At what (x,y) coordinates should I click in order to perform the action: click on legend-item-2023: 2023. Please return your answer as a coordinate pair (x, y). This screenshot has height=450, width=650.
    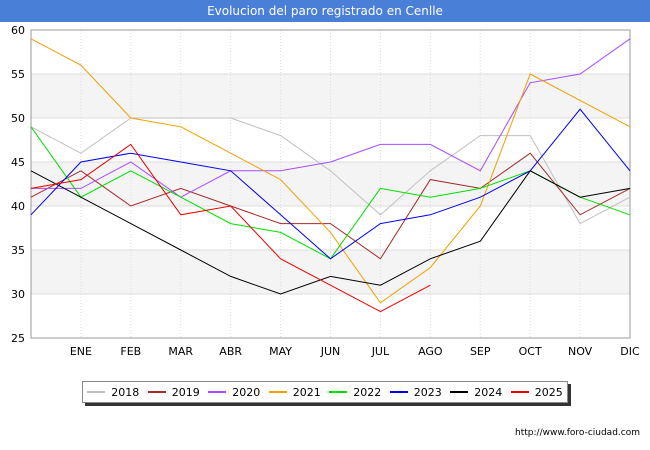
    Looking at the image, I should click on (415, 392).